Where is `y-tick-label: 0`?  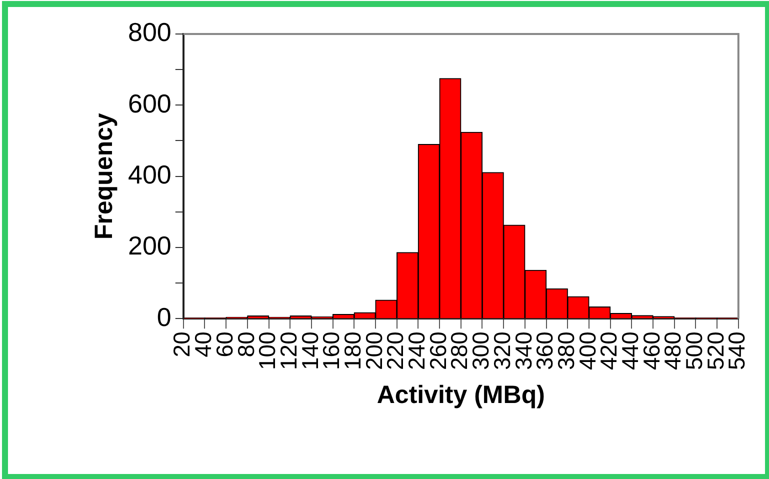 y-tick-label: 0 is located at coordinates (164, 317).